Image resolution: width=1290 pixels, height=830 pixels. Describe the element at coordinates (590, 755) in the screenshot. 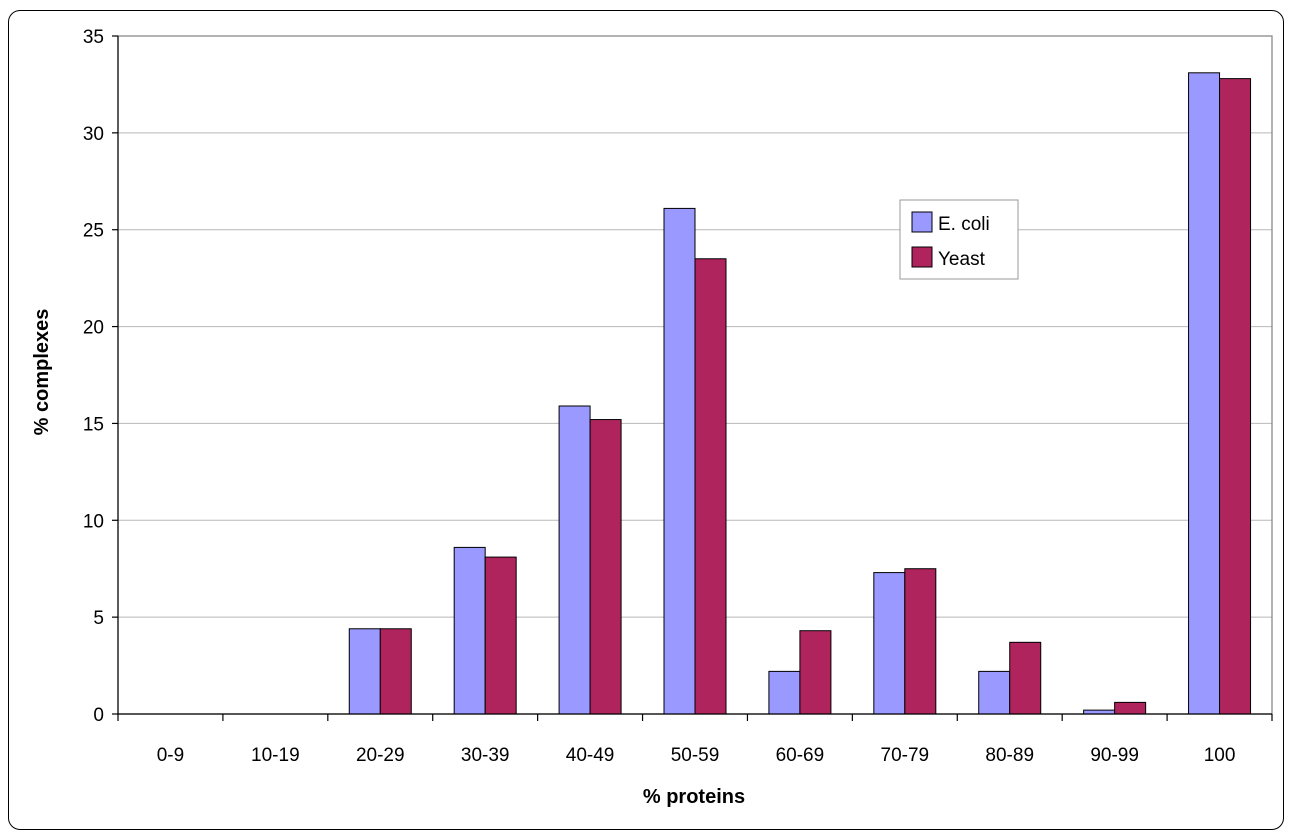

I see `x-tick-label: 40-49` at that location.